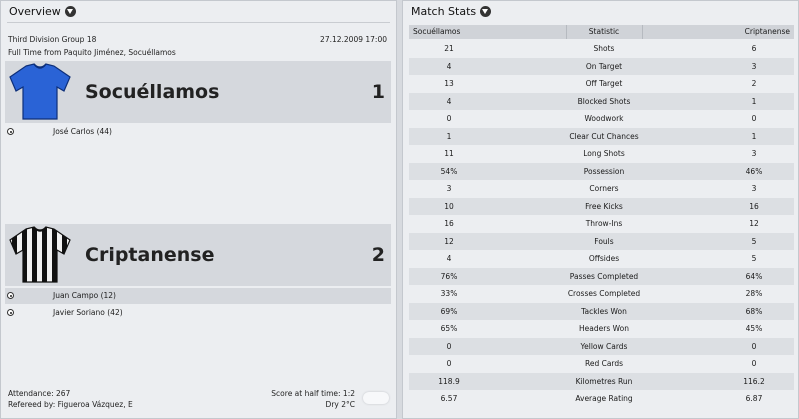 This screenshot has height=419, width=799. Describe the element at coordinates (449, 276) in the screenshot. I see `stat-home-value: 76%` at that location.